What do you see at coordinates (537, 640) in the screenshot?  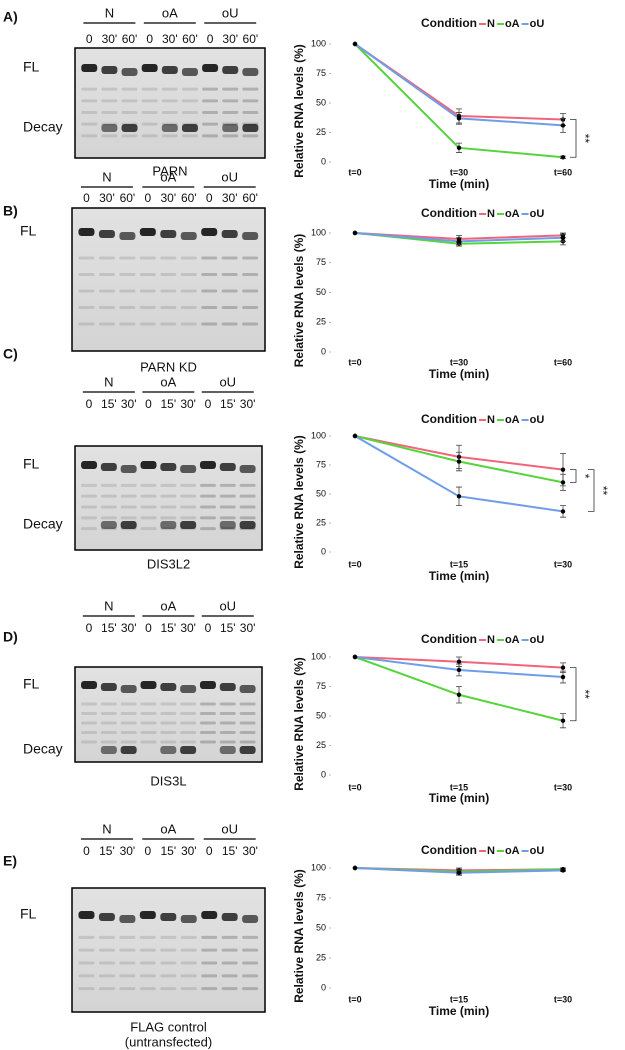 I see `legend-label: oU` at bounding box center [537, 640].